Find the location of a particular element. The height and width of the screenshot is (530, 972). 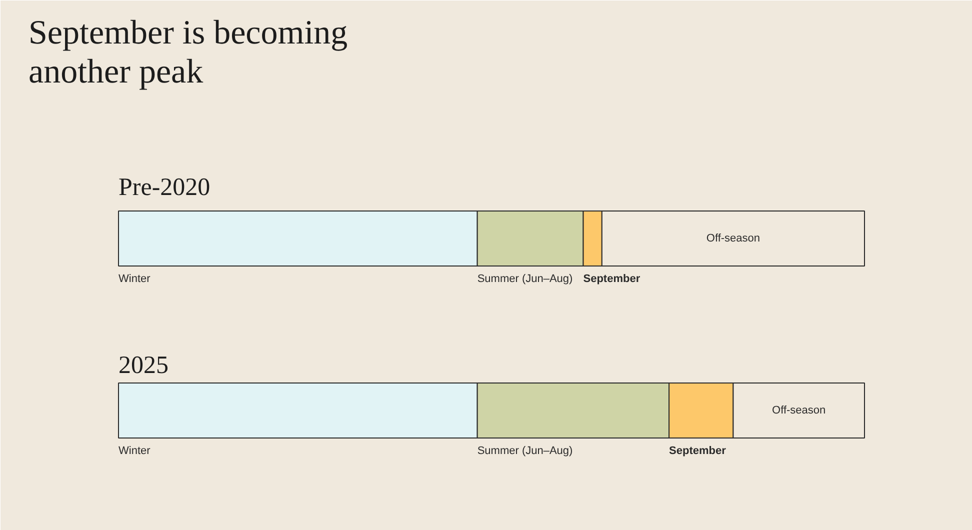

series-label: Off-season is located at coordinates (733, 238).